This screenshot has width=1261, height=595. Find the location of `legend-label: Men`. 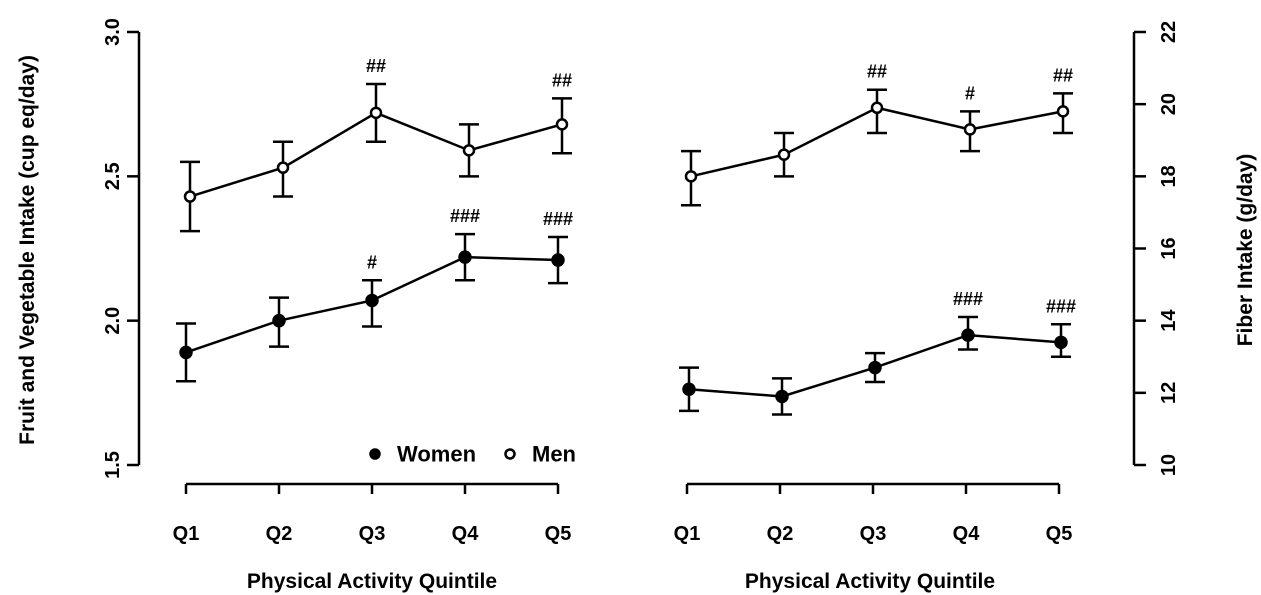

legend-label: Men is located at coordinates (554, 454).